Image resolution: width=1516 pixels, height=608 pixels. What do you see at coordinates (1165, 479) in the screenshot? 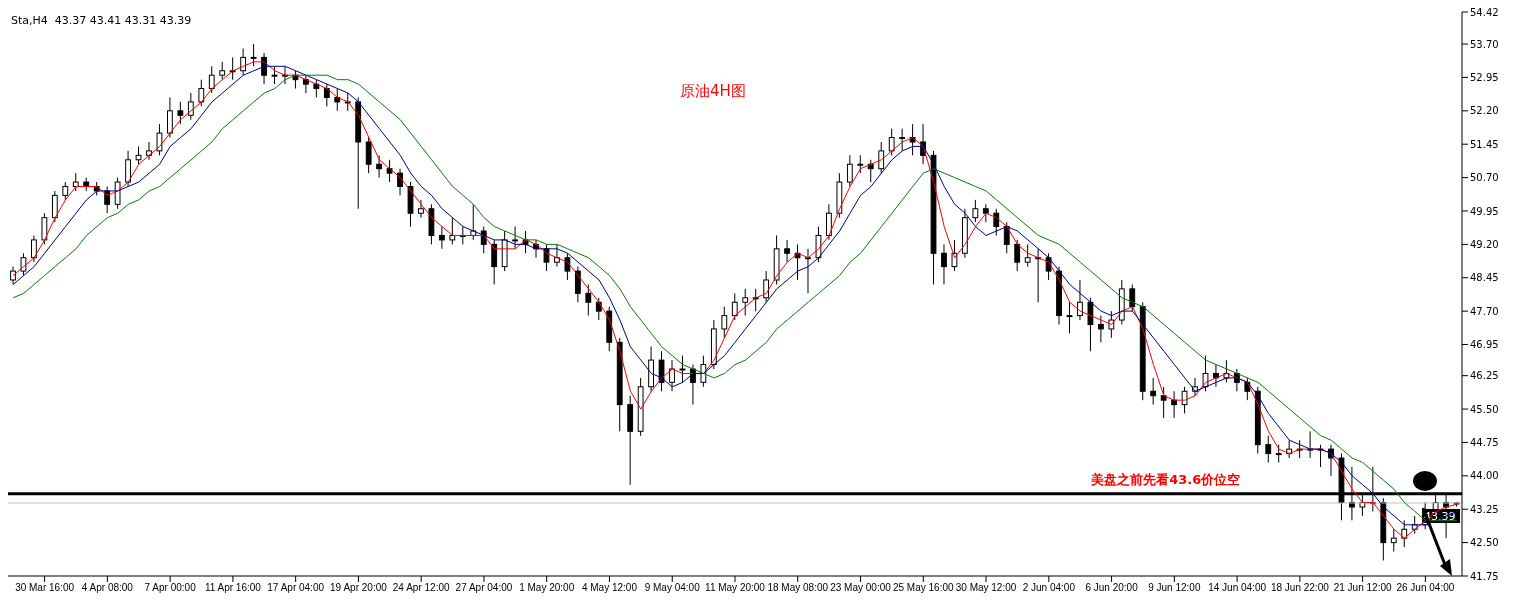
I see `annotation: 美盘之前先看43.6价位空` at bounding box center [1165, 479].